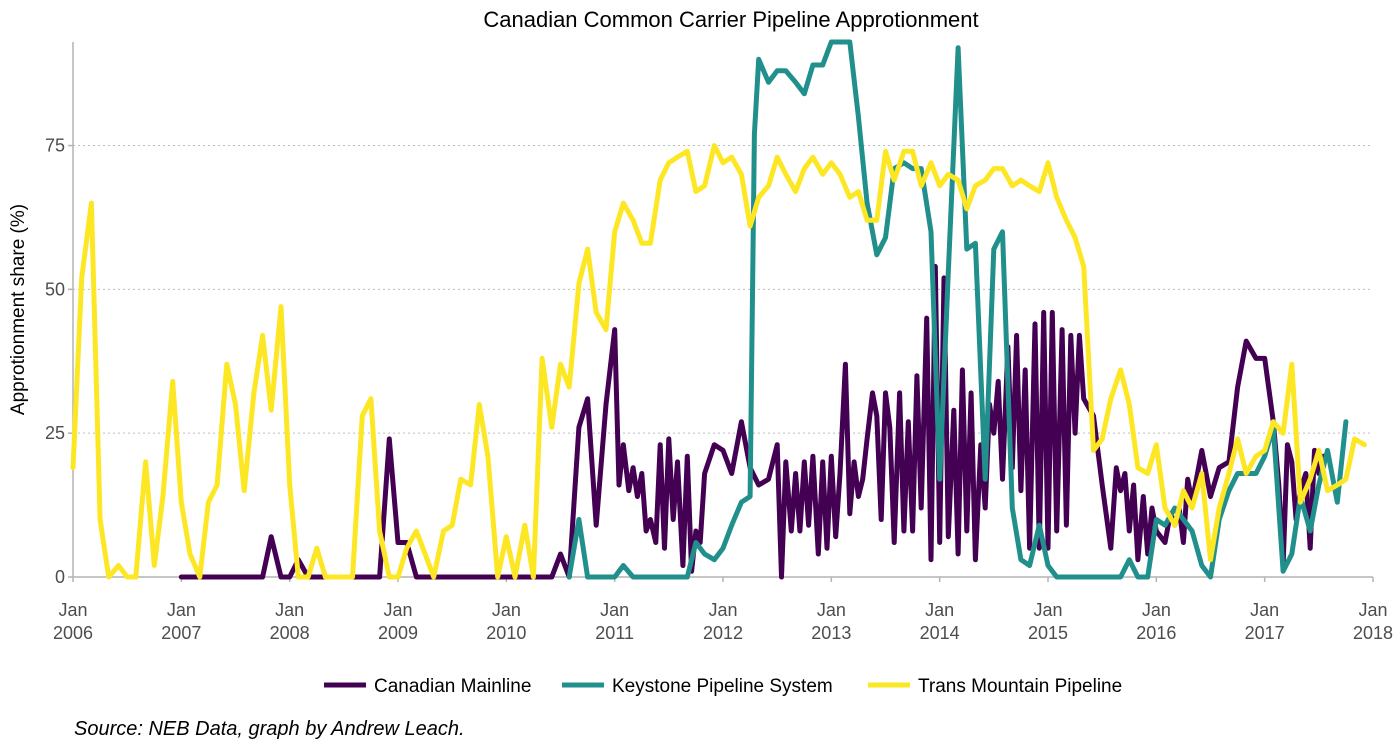 Image resolution: width=1400 pixels, height=750 pixels. I want to click on y-tick-label: 50, so click(55, 289).